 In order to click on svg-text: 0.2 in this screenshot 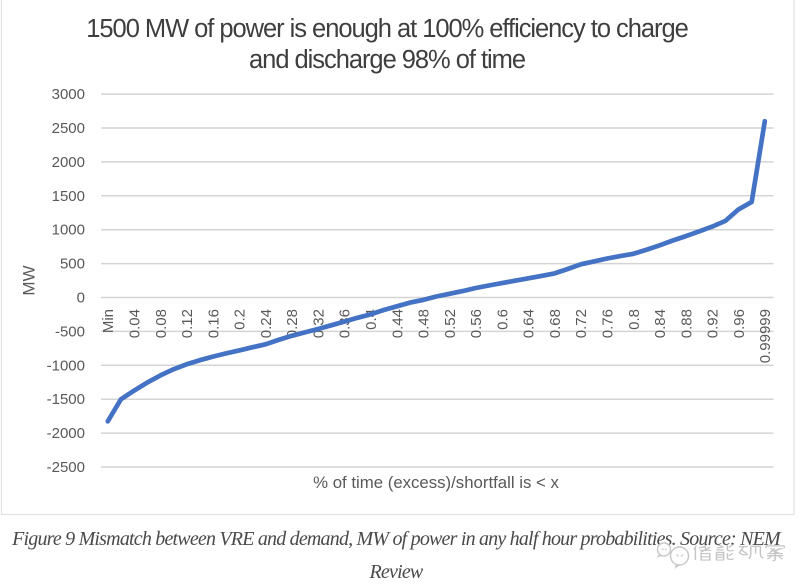, I will do `click(240, 319)`.